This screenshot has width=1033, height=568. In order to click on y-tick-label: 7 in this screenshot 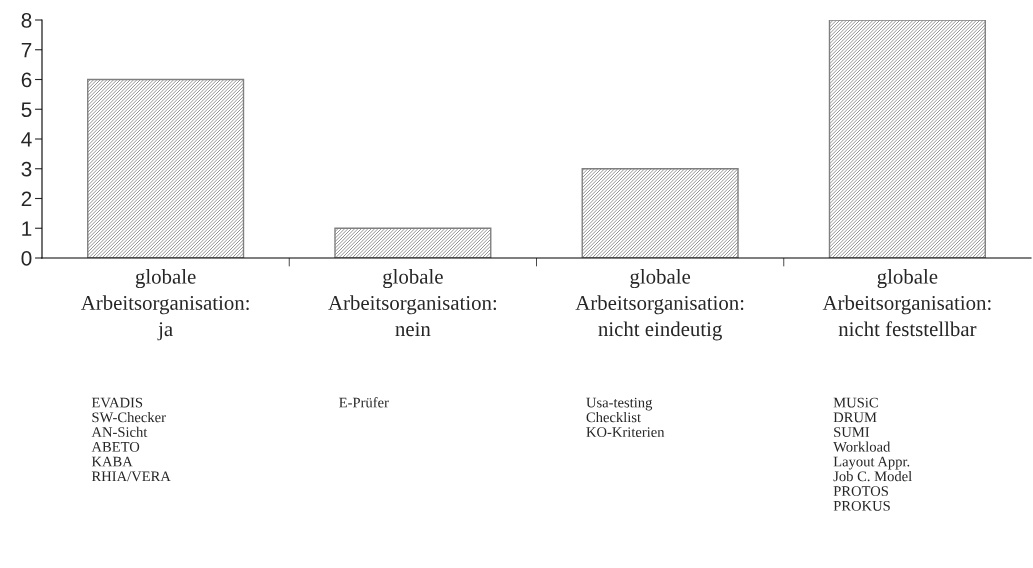, I will do `click(26, 50)`.